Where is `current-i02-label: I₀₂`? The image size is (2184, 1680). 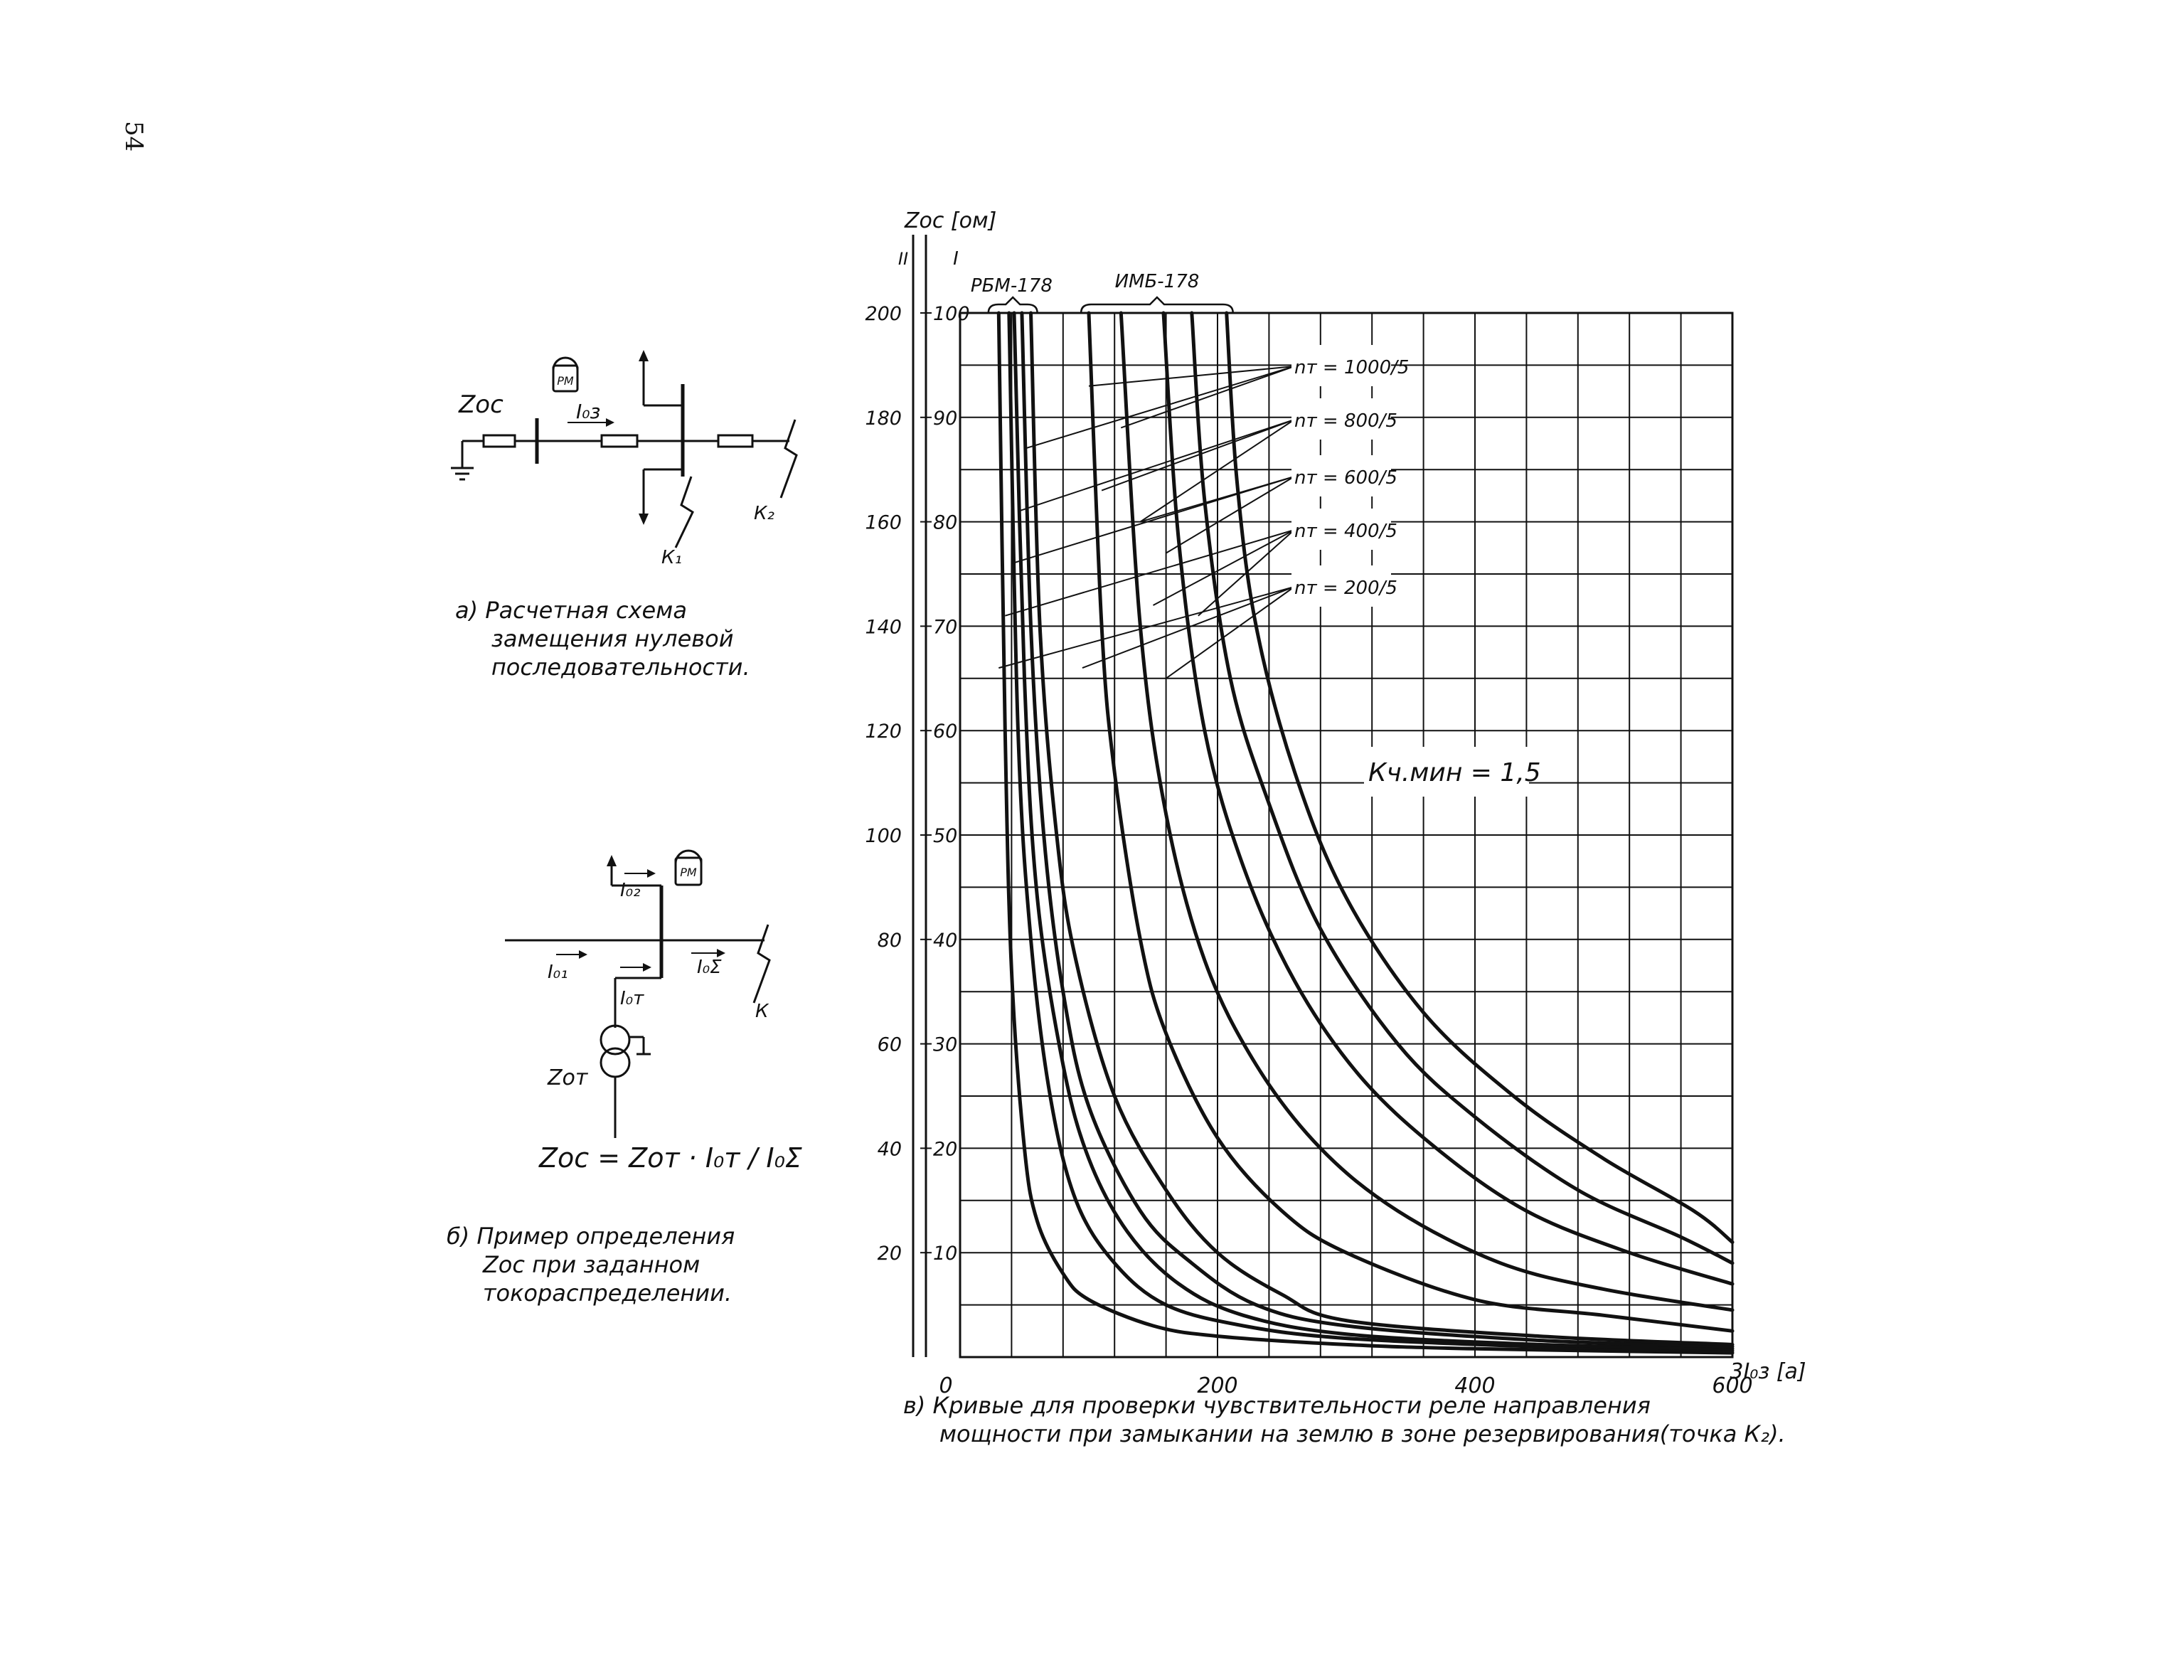
current-i02-label: I₀₂ is located at coordinates (630, 890).